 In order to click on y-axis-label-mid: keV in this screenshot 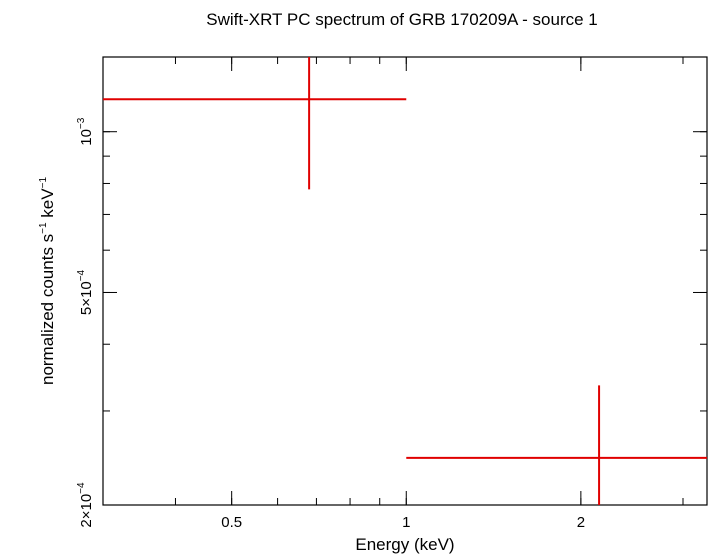, I will do `click(47, 205)`.